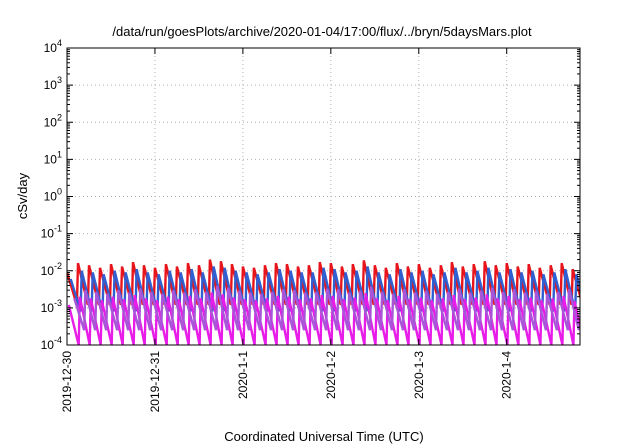  I want to click on y-tick-label: 10⁻², so click(51, 269).